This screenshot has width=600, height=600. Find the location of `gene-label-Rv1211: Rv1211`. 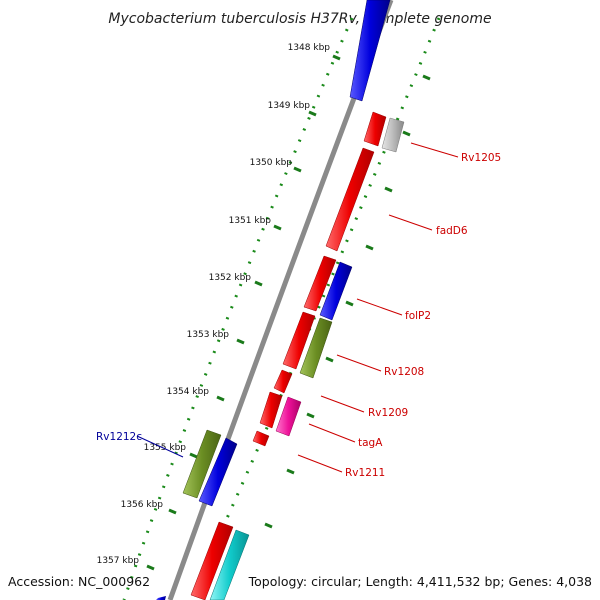

gene-label-Rv1211: Rv1211 is located at coordinates (365, 473).